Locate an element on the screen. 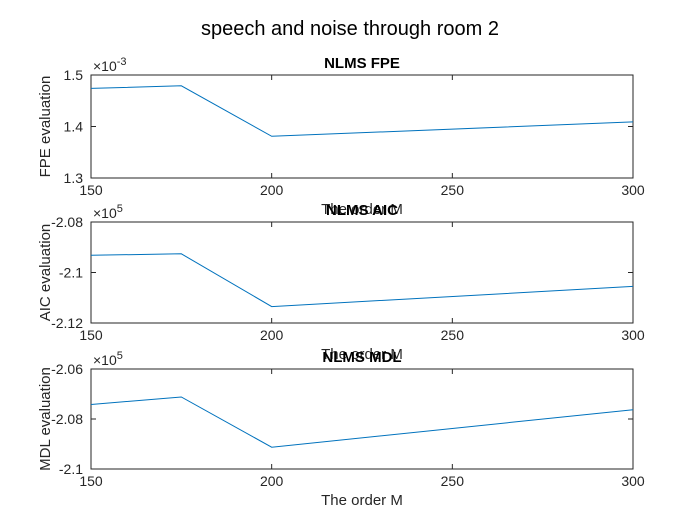 The height and width of the screenshot is (525, 700). y-tick-label: -2.06 is located at coordinates (67, 369).